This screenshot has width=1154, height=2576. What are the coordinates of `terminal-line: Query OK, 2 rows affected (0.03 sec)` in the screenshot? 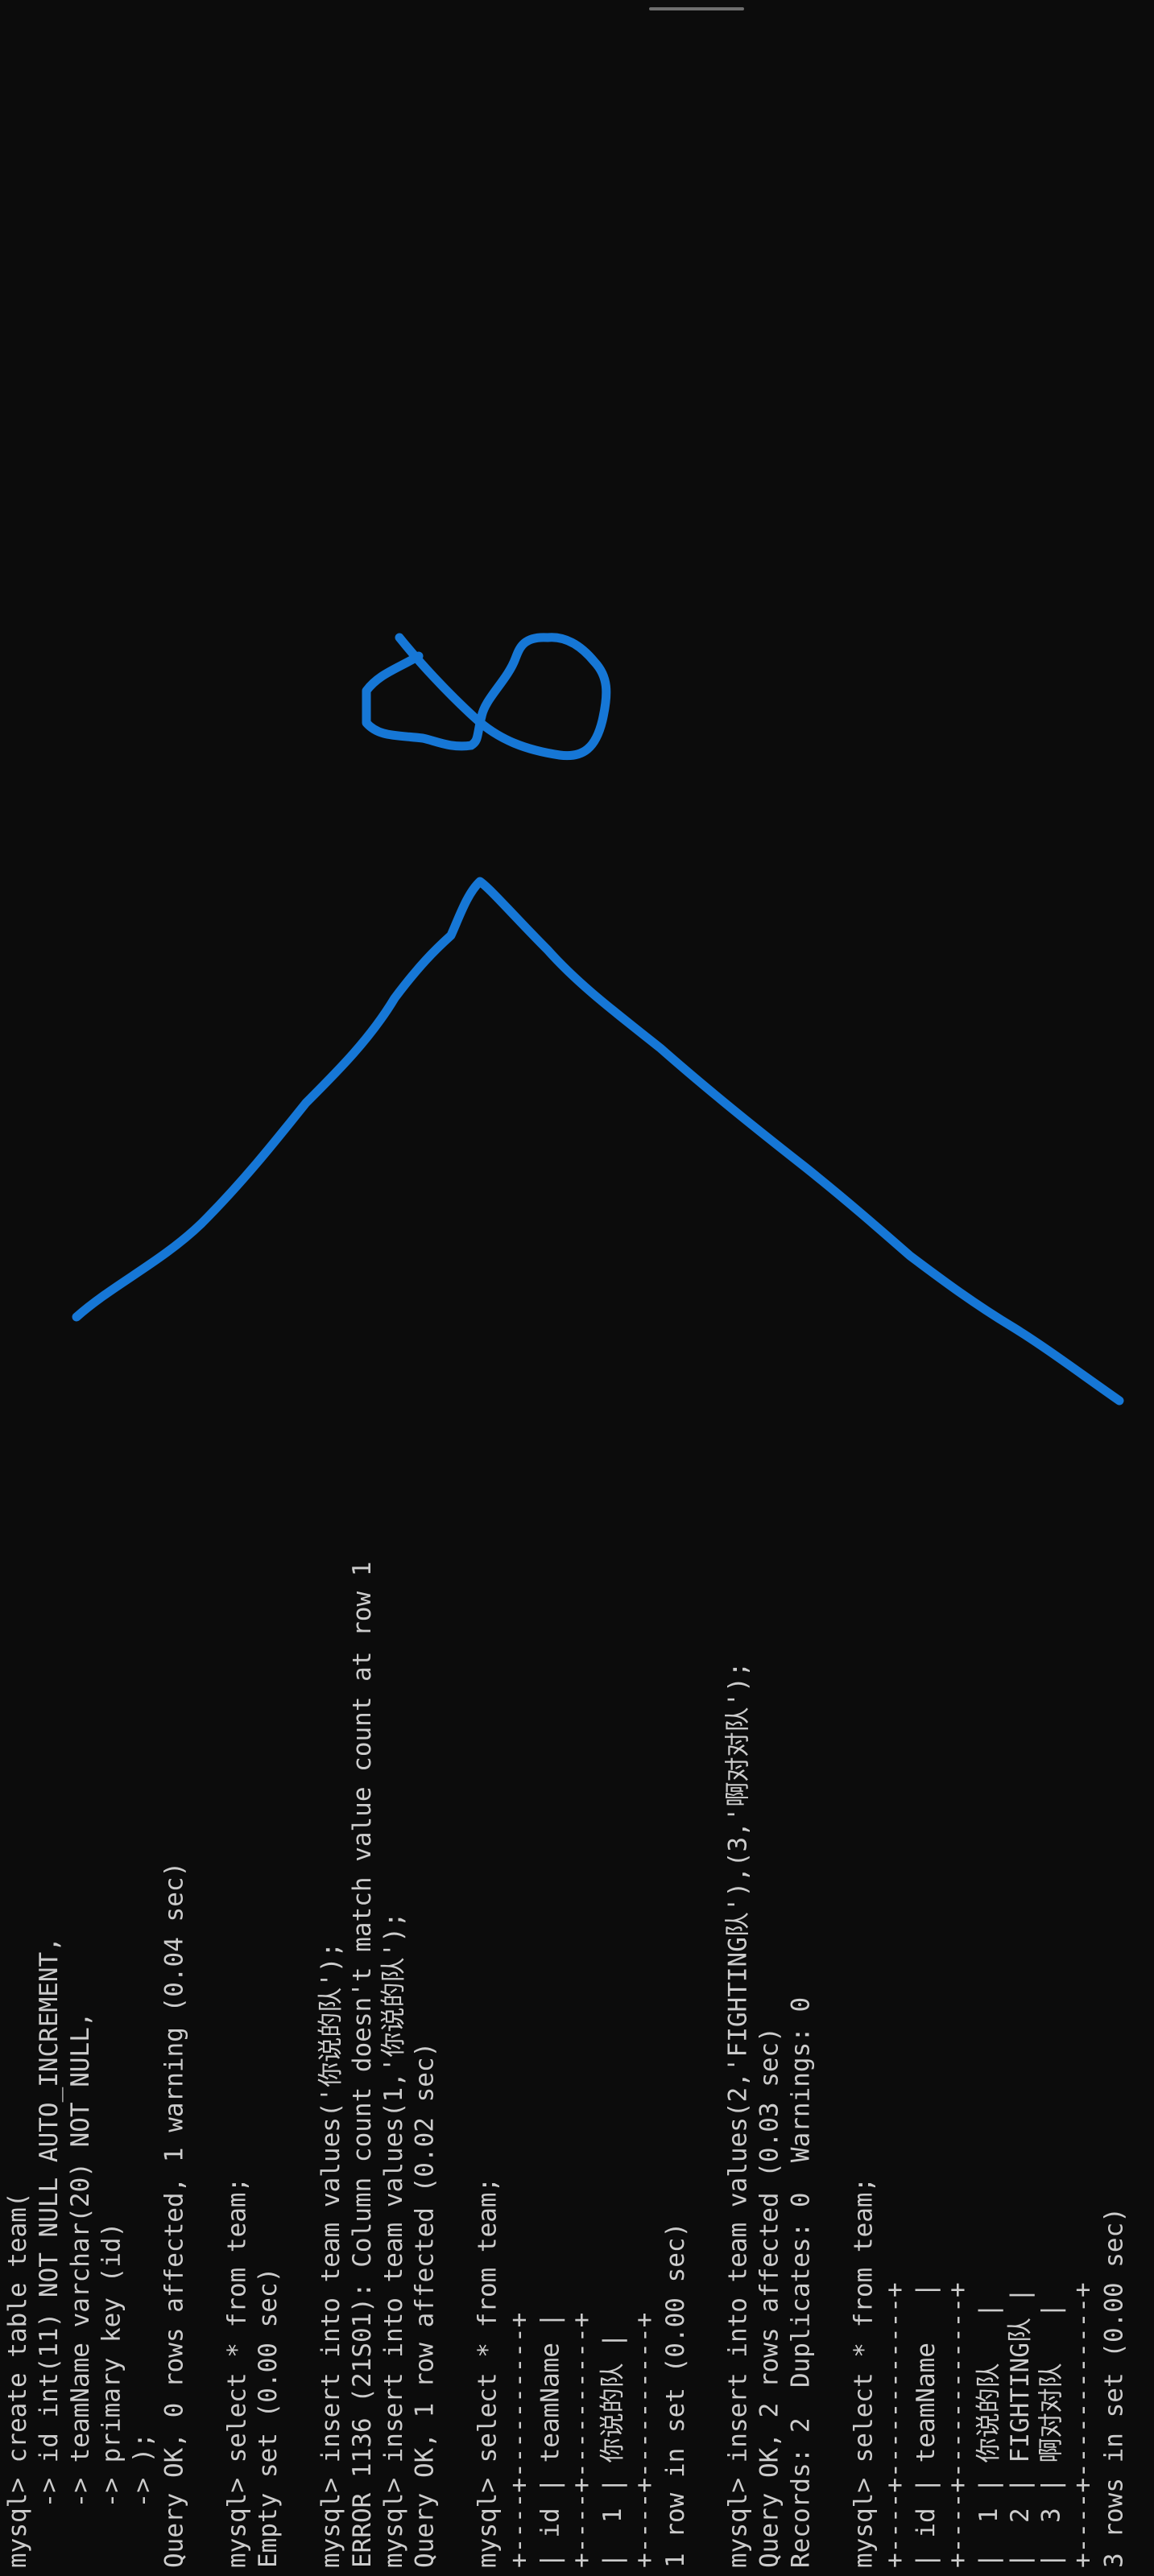 It's located at (769, 2297).